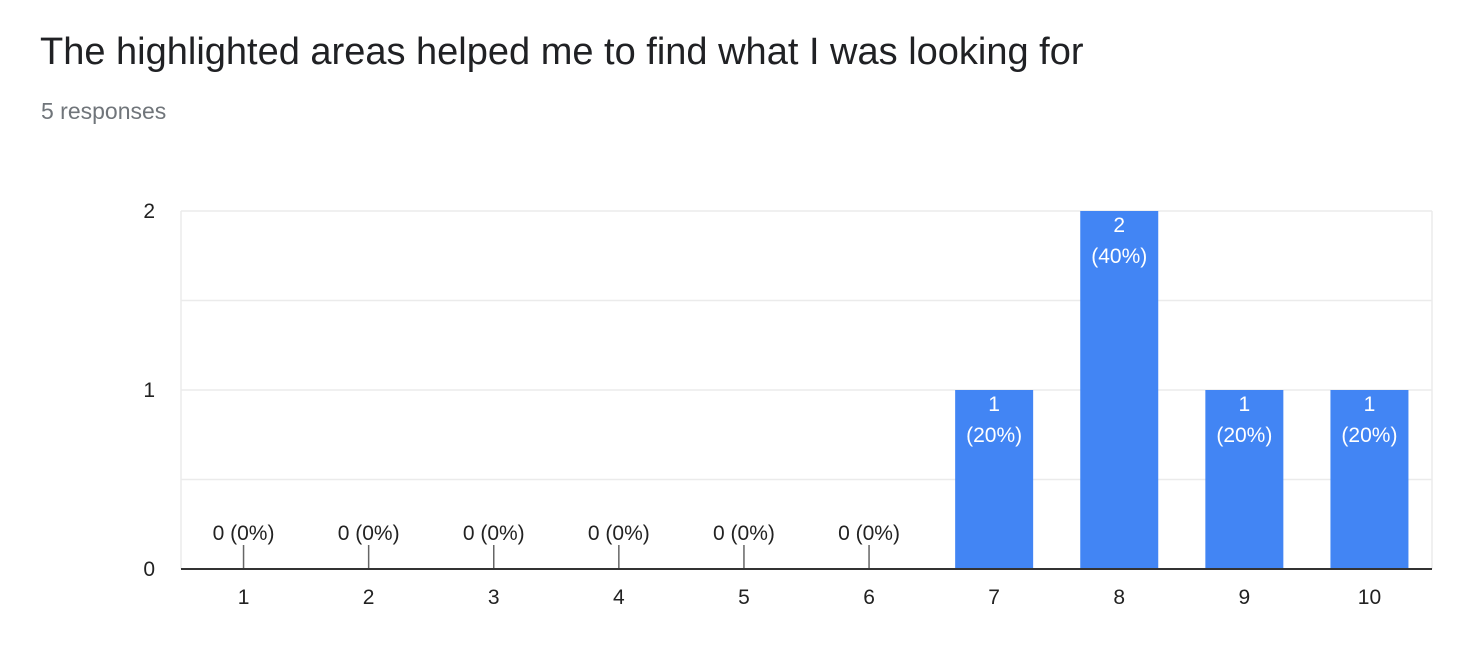 This screenshot has width=1470, height=664. Describe the element at coordinates (369, 597) in the screenshot. I see `x-tick-label: 2` at that location.